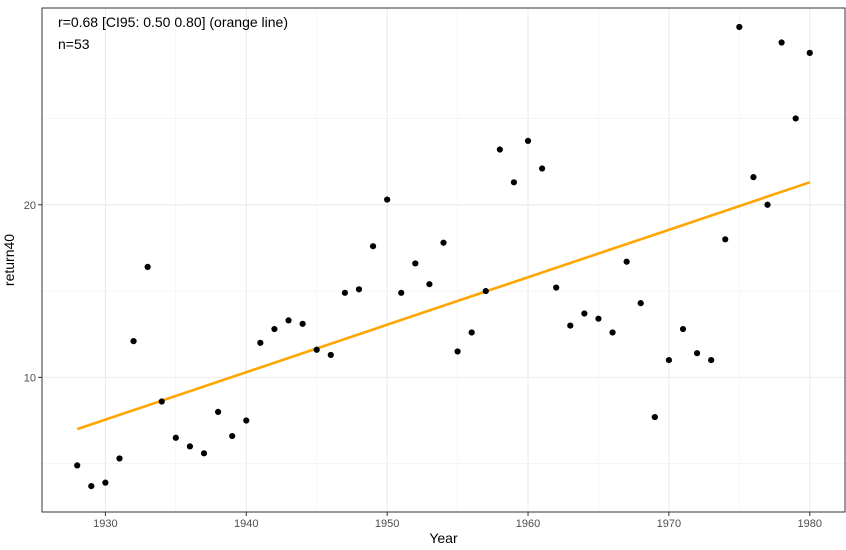  Describe the element at coordinates (9, 260) in the screenshot. I see `y-axis-title: return40` at that location.